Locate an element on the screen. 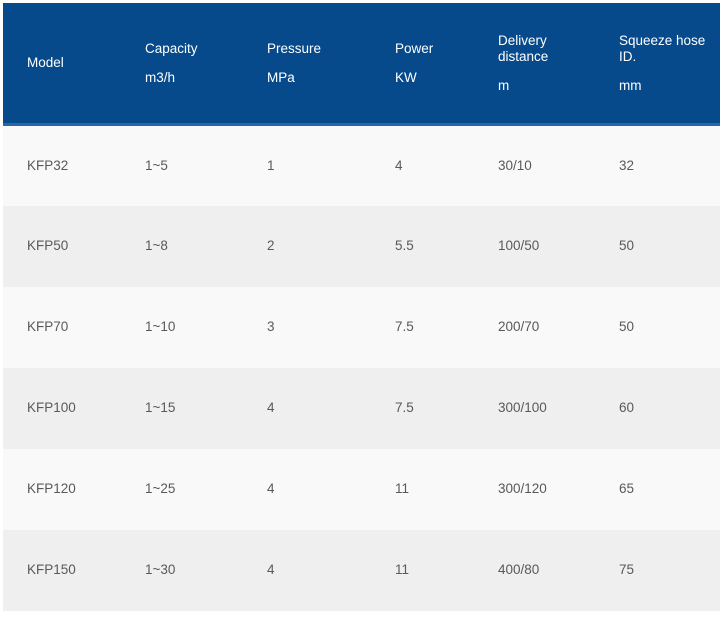 The width and height of the screenshot is (723, 619). cell-pressure: 2 is located at coordinates (271, 245).